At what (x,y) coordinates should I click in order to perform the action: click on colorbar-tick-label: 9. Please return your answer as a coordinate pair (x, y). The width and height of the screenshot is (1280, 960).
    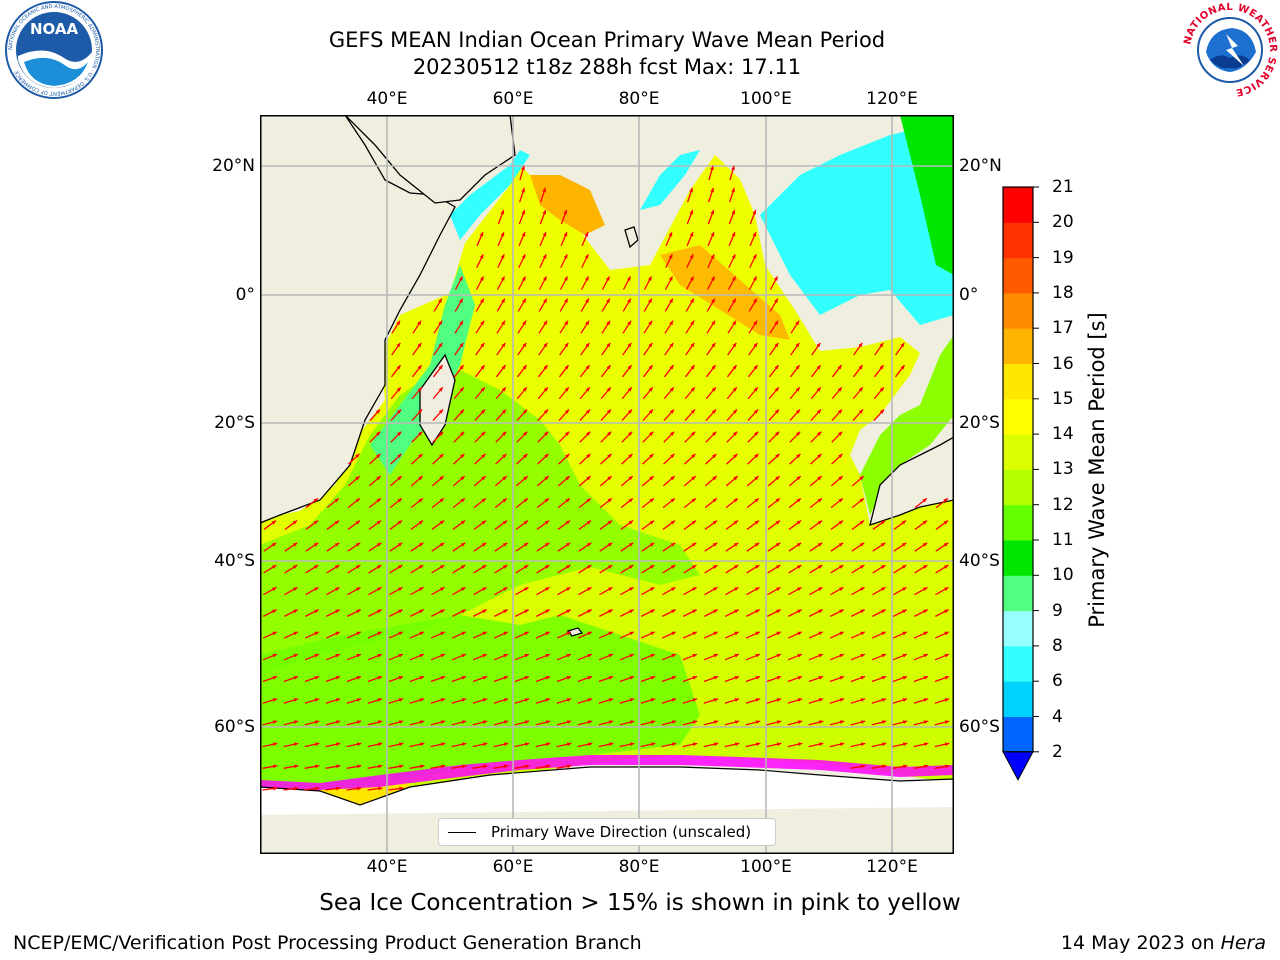
    Looking at the image, I should click on (1057, 610).